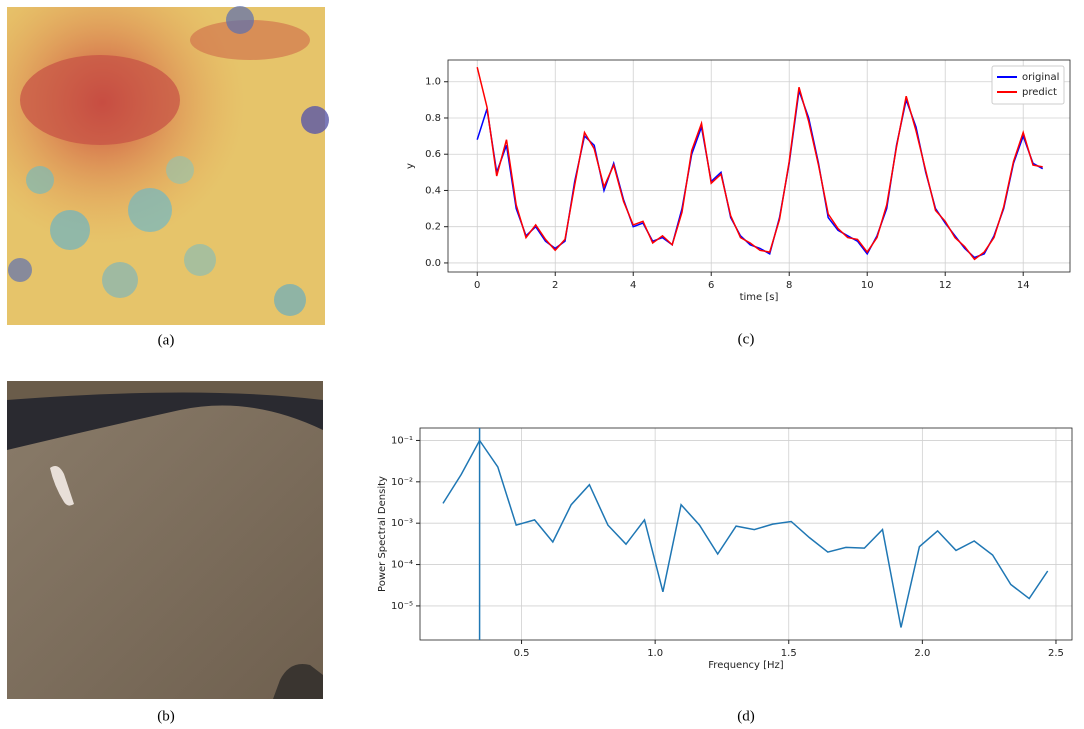  I want to click on y-tick-label: 10⁻², so click(402, 482).